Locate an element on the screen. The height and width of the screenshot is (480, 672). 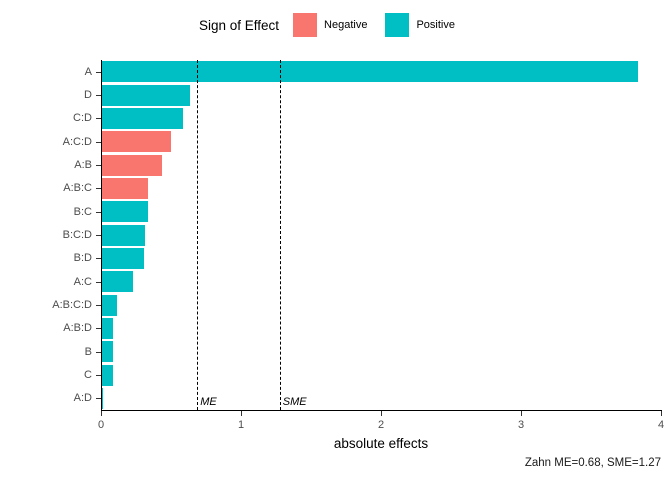
y-axis-label: A:C is located at coordinates (82, 281).